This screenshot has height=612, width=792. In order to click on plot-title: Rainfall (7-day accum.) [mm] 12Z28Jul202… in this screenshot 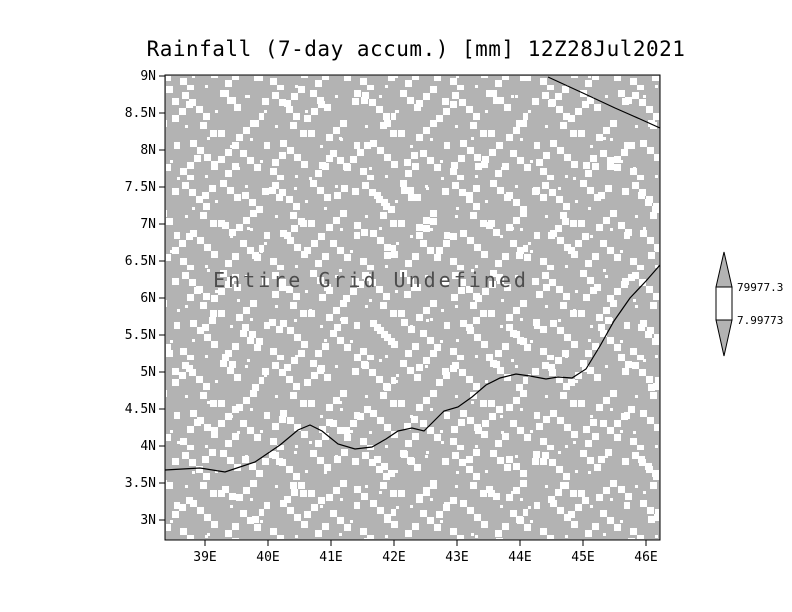, I will do `click(416, 49)`.